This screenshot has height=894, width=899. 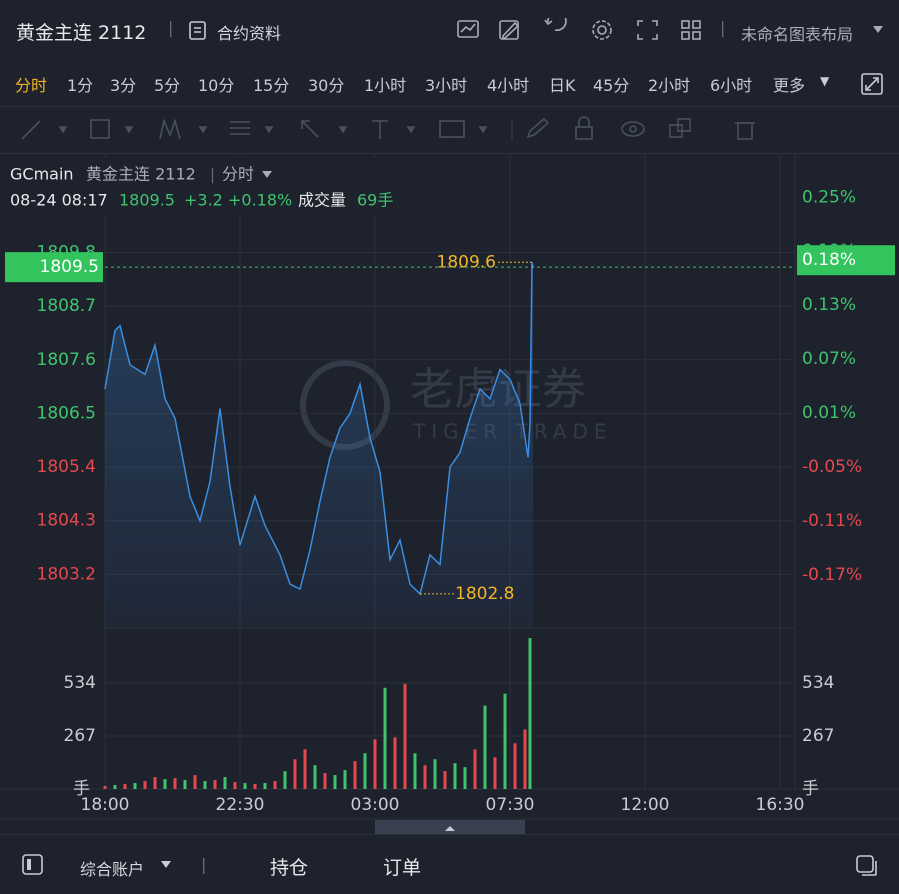 I want to click on x-tick-label: 07:30, so click(x=510, y=805).